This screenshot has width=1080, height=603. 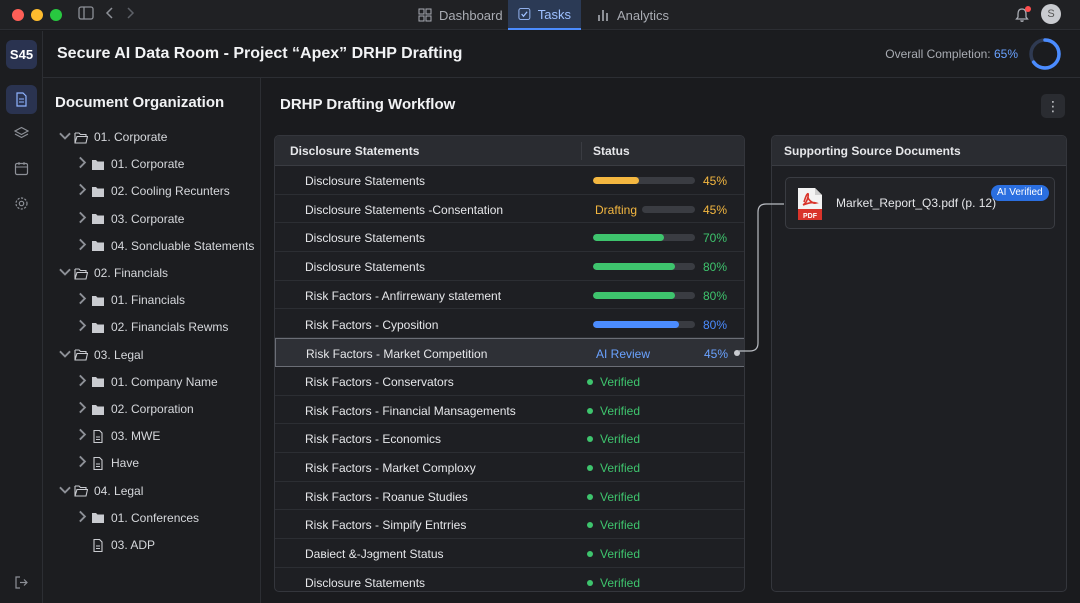 What do you see at coordinates (81, 491) in the screenshot?
I see `folder-open-icon` at bounding box center [81, 491].